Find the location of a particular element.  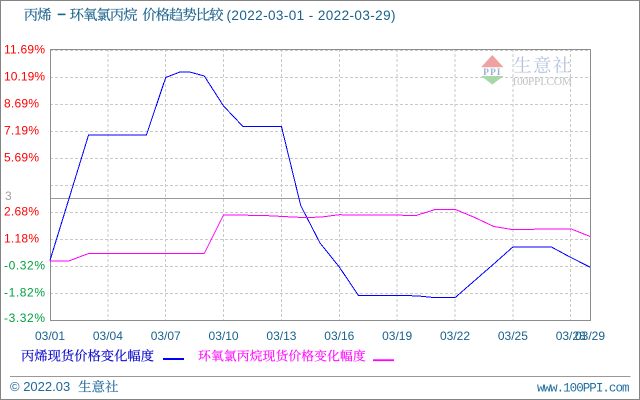

svg-text: 5.69% is located at coordinates (21, 157).